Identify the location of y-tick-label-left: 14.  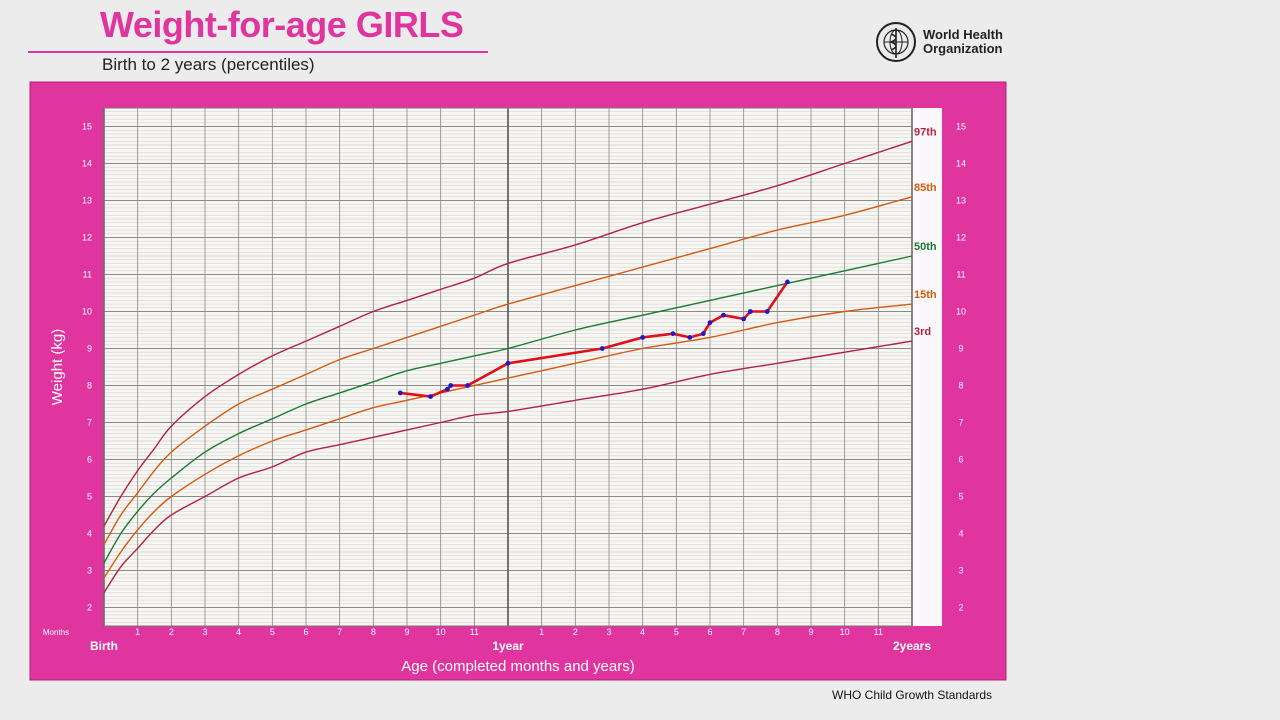
(87, 164).